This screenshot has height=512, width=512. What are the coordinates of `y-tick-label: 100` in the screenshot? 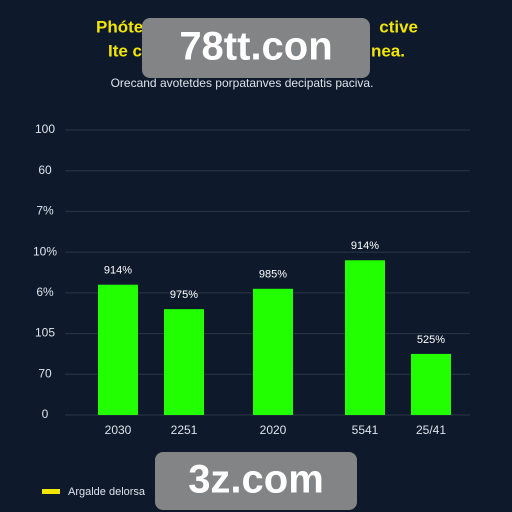 It's located at (45, 129).